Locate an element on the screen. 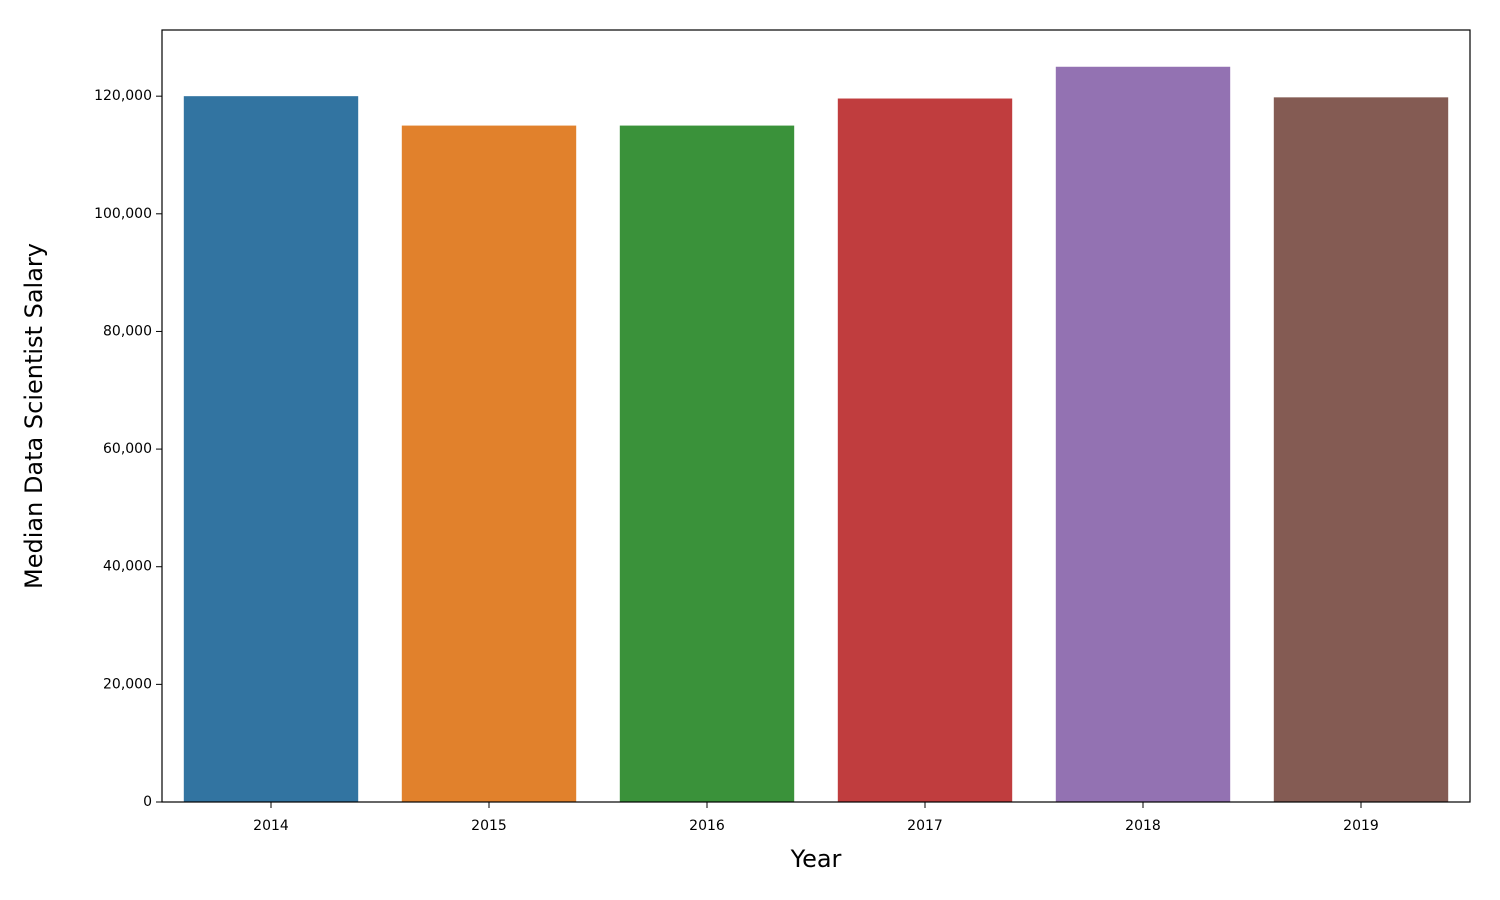 The height and width of the screenshot is (900, 1500). y-tick-label: 120,000 is located at coordinates (123, 96).